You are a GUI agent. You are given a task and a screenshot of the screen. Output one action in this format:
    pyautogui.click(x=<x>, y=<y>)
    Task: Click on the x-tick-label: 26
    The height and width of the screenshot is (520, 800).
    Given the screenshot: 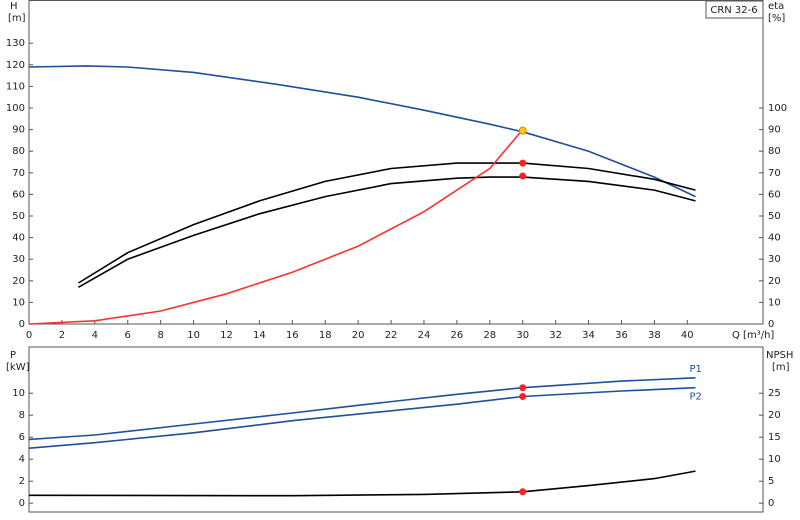 What is the action you would take?
    pyautogui.click(x=457, y=335)
    